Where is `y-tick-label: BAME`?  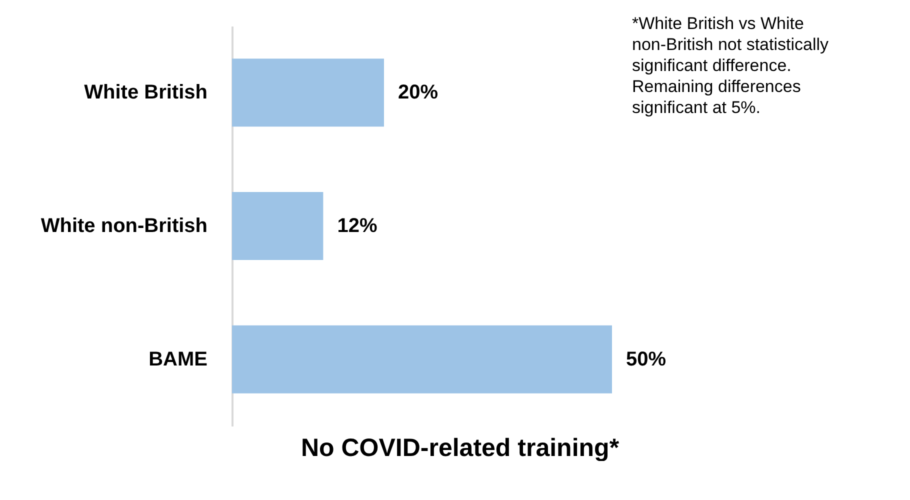
y-tick-label: BAME is located at coordinates (178, 359).